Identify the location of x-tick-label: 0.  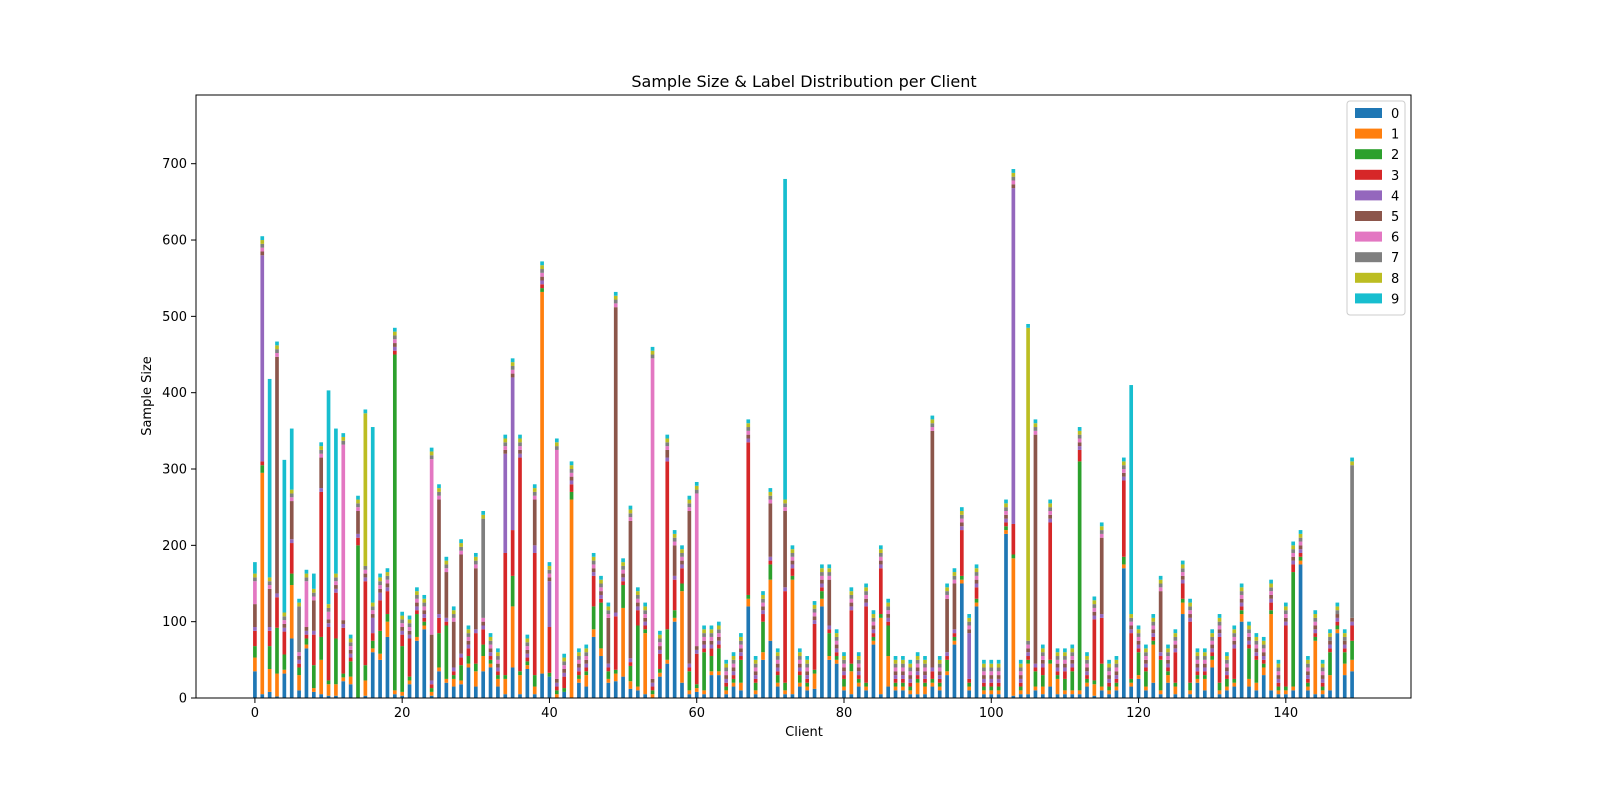
(255, 713).